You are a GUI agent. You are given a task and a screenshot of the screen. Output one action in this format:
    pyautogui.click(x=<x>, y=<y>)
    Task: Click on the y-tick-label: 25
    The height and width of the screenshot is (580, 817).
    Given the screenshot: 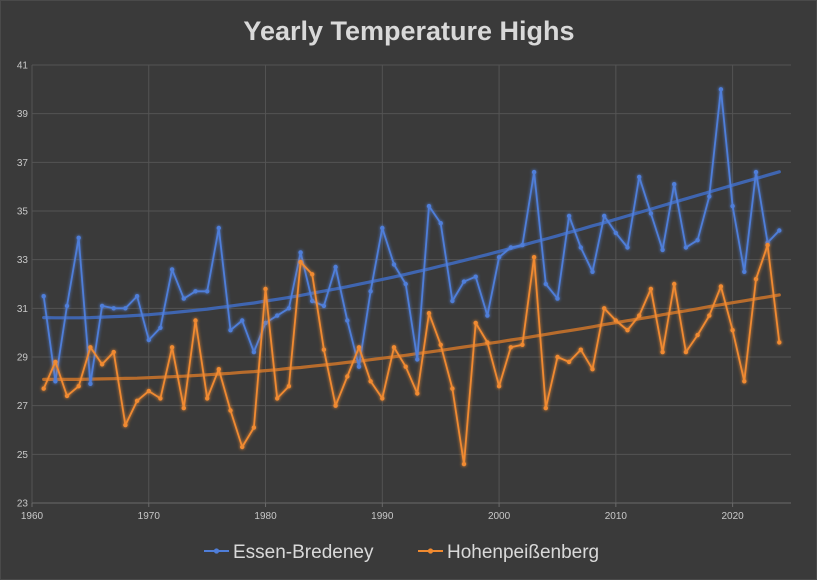 What is the action you would take?
    pyautogui.click(x=23, y=455)
    